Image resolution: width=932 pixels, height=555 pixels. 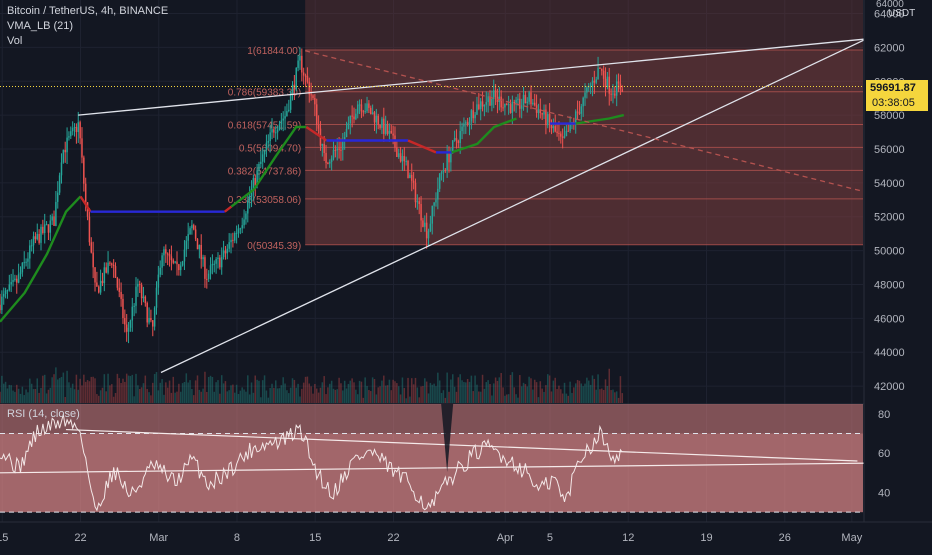 What do you see at coordinates (43, 414) in the screenshot?
I see `rsi-indicator-label: RSI (14, close)` at bounding box center [43, 414].